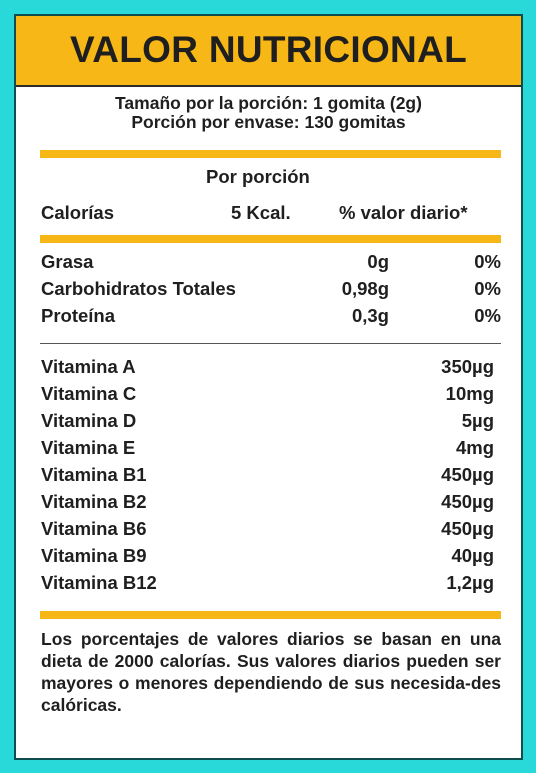 Image resolution: width=536 pixels, height=773 pixels. I want to click on per-serving-heading: Por porción, so click(258, 176).